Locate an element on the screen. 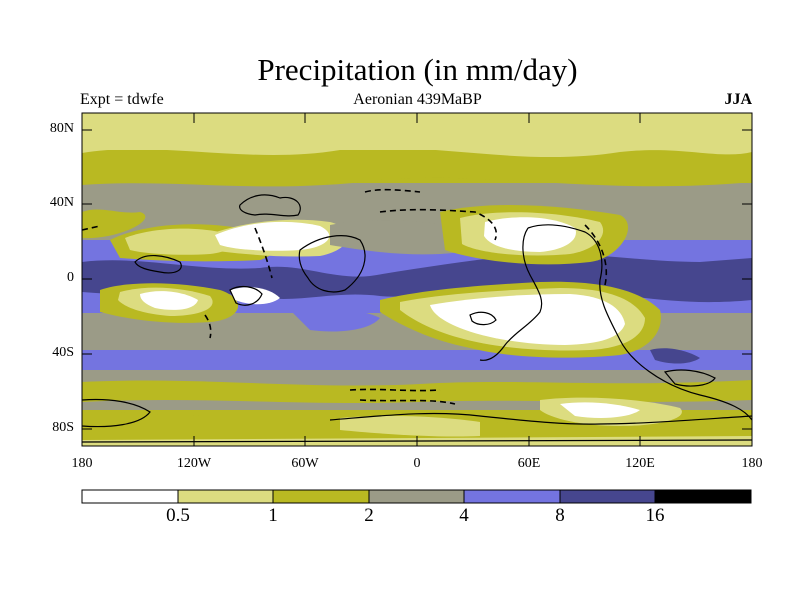 The height and width of the screenshot is (600, 800). colorbar-frame is located at coordinates (416, 496).